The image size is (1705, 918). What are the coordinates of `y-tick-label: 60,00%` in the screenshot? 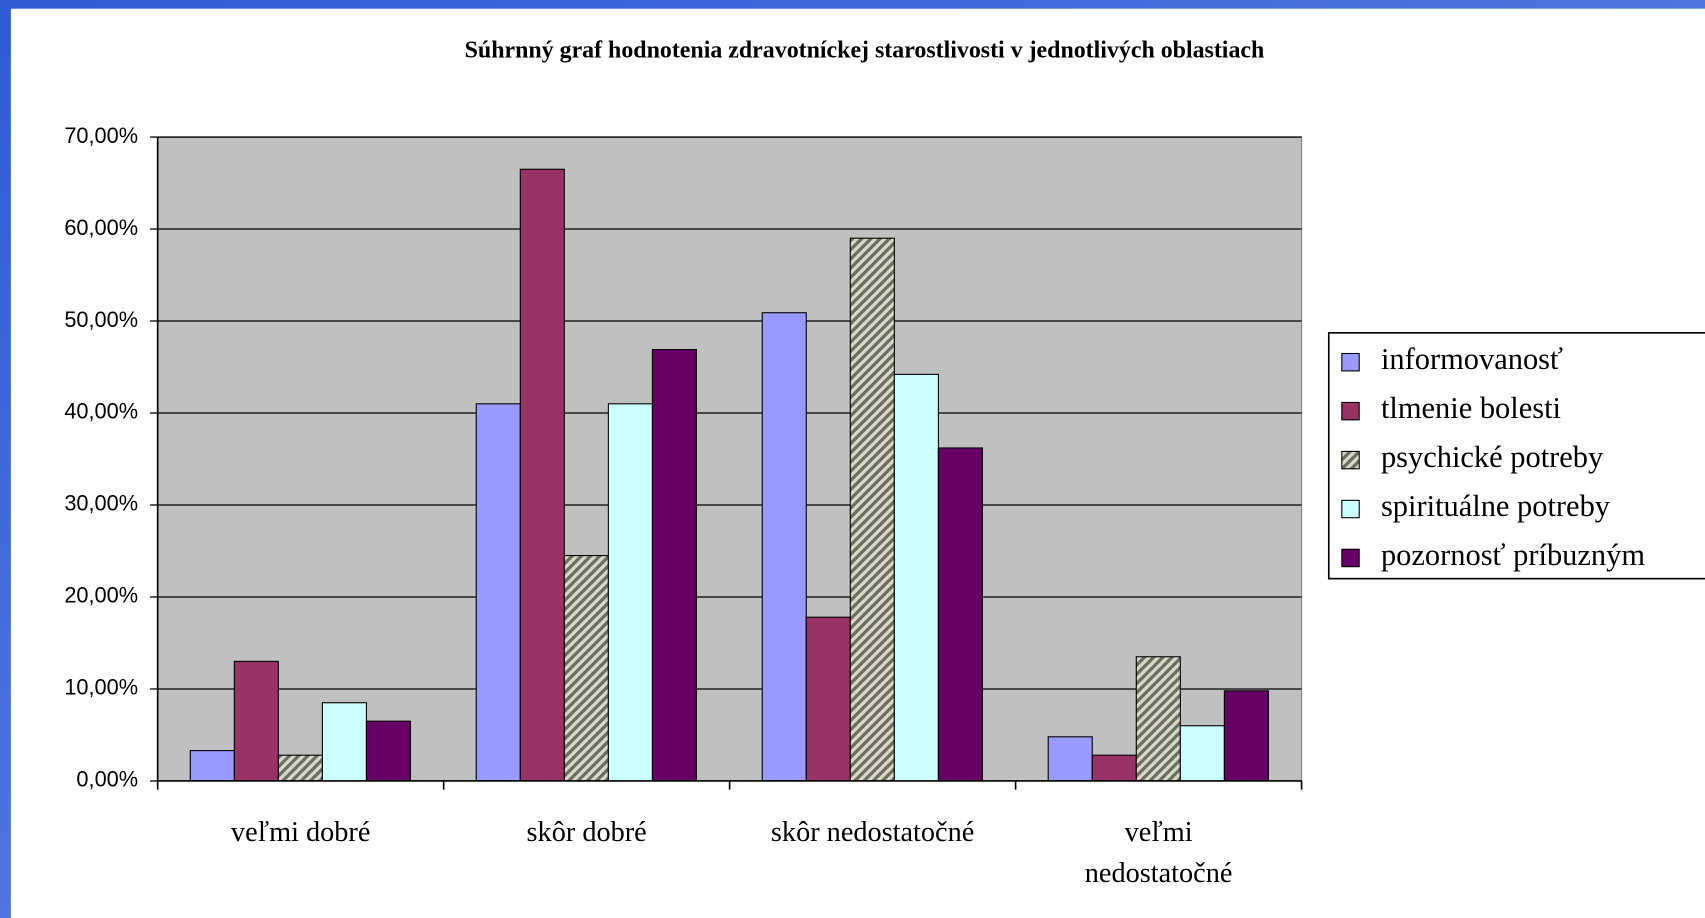 It's located at (101, 227).